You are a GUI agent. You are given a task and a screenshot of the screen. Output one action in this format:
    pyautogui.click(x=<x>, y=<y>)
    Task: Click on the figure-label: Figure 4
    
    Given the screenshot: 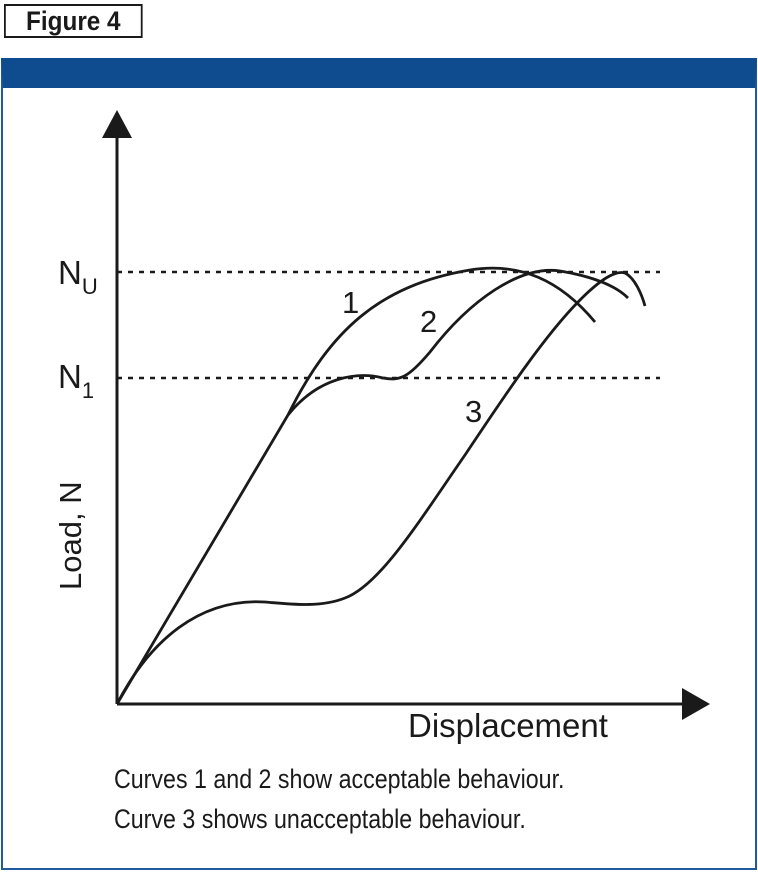 What is the action you would take?
    pyautogui.click(x=73, y=21)
    